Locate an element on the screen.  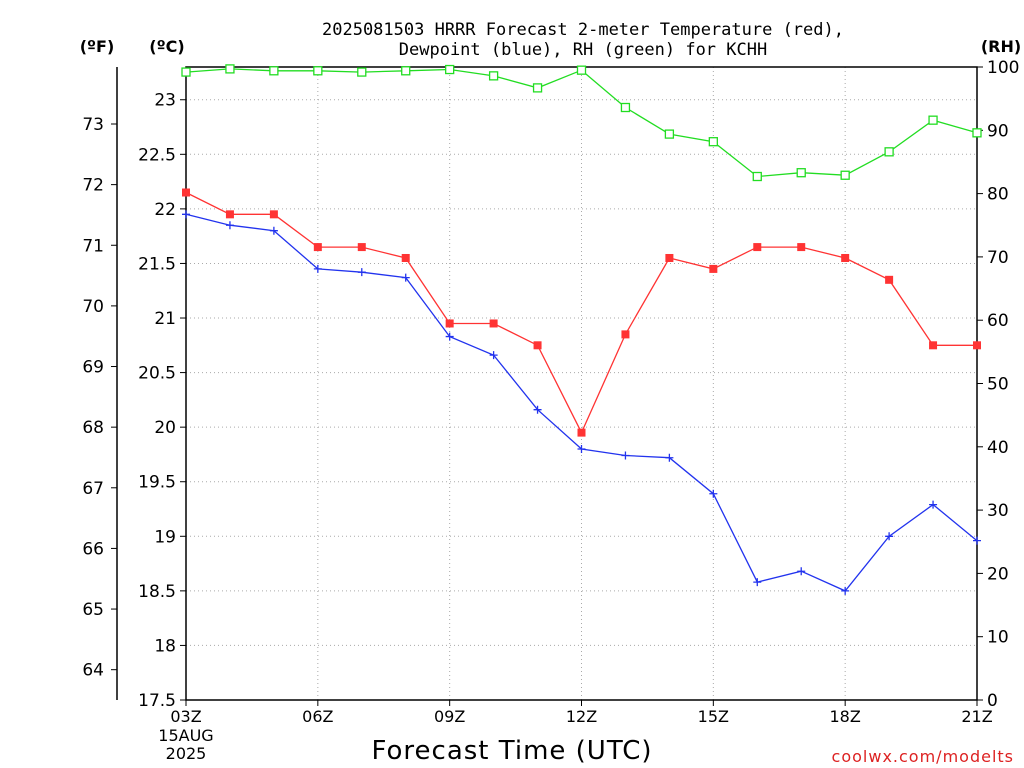
rh-tick-label: 30 is located at coordinates (998, 511).